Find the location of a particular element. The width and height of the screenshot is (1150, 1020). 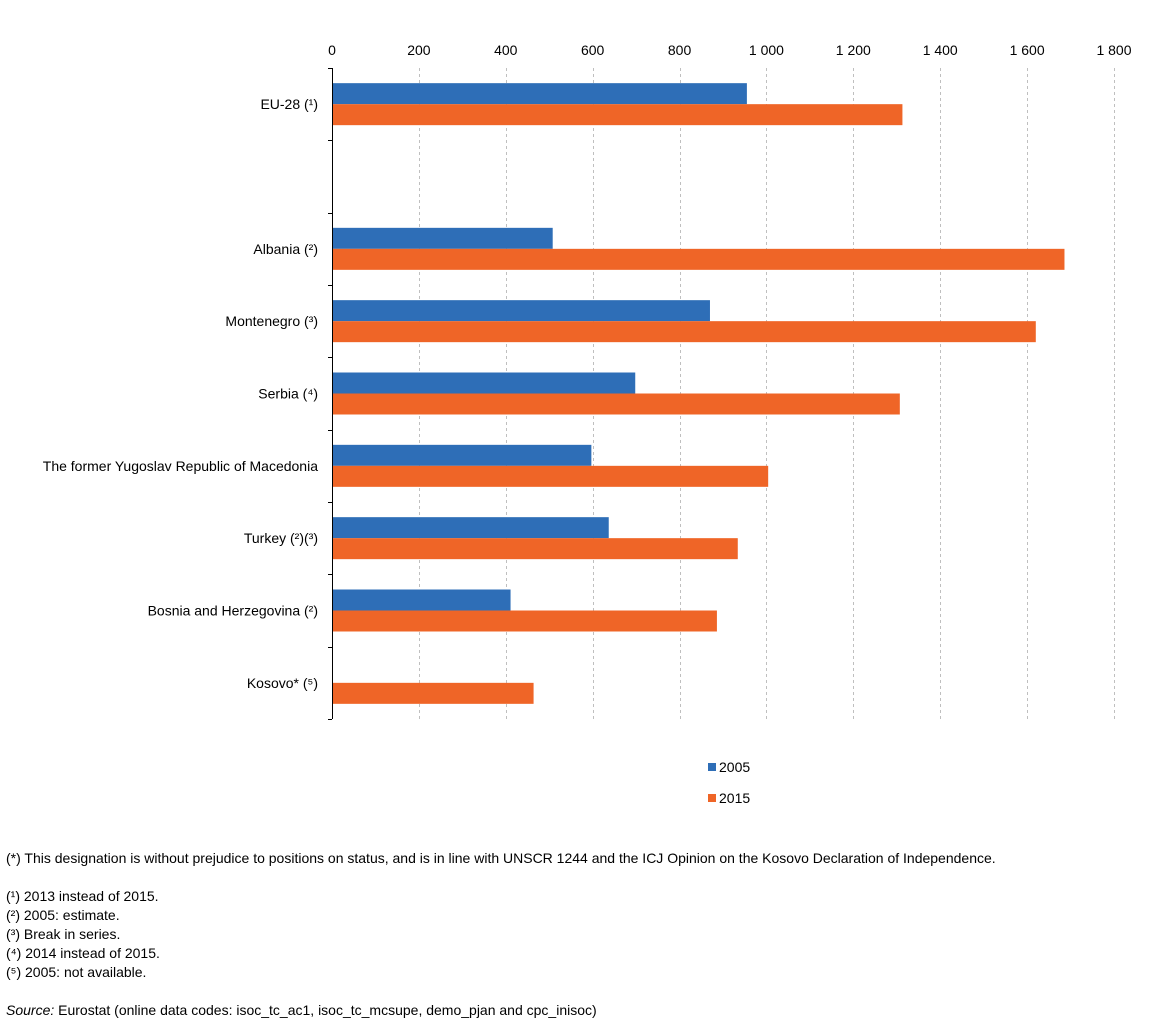

category-label: Serbia (⁴) is located at coordinates (288, 394).